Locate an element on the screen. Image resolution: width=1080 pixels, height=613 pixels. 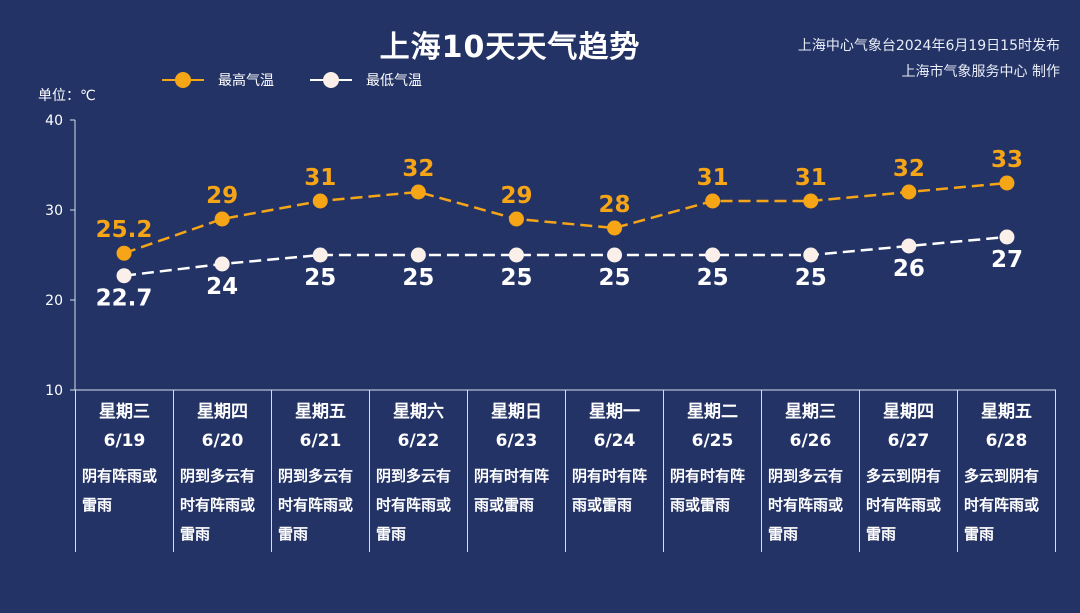
day-header: 星期五 6/21 is located at coordinates (321, 426).